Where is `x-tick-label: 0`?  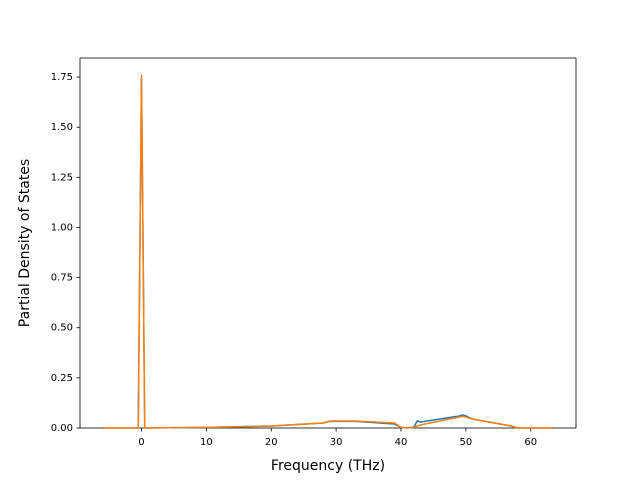
x-tick-label: 0 is located at coordinates (141, 442).